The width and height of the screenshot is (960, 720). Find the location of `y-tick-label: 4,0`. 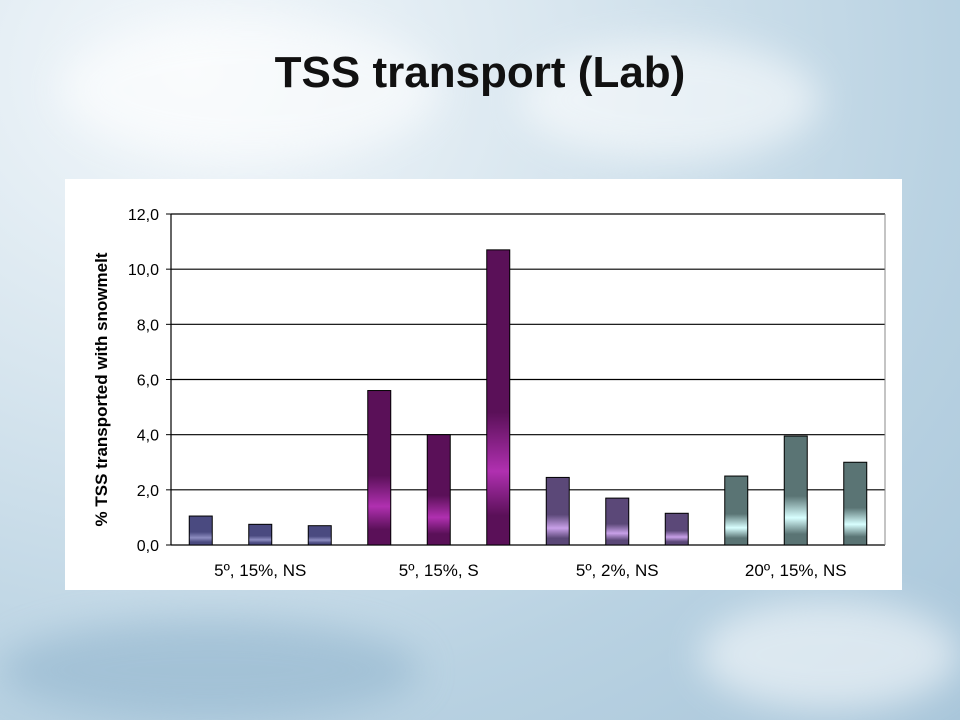

y-tick-label: 4,0 is located at coordinates (148, 436).